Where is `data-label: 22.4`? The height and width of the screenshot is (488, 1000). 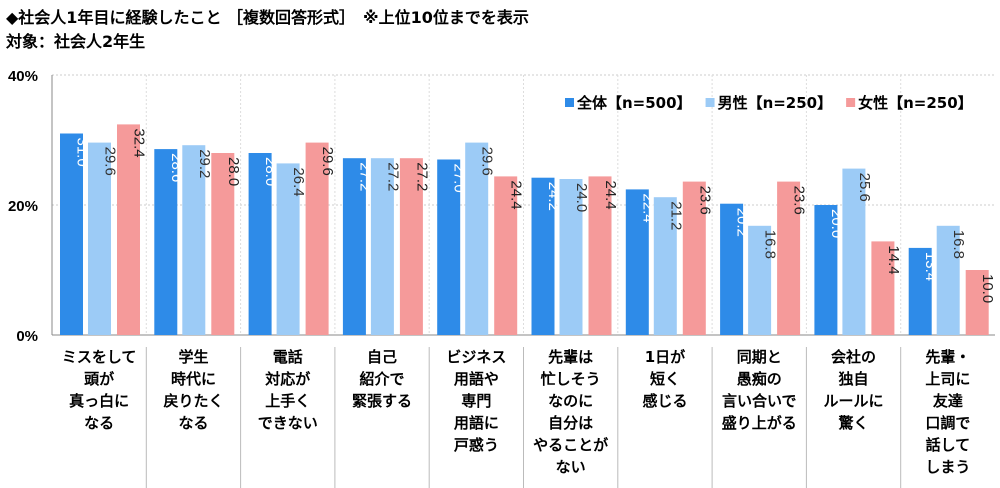 data-label: 22.4 is located at coordinates (647, 207).